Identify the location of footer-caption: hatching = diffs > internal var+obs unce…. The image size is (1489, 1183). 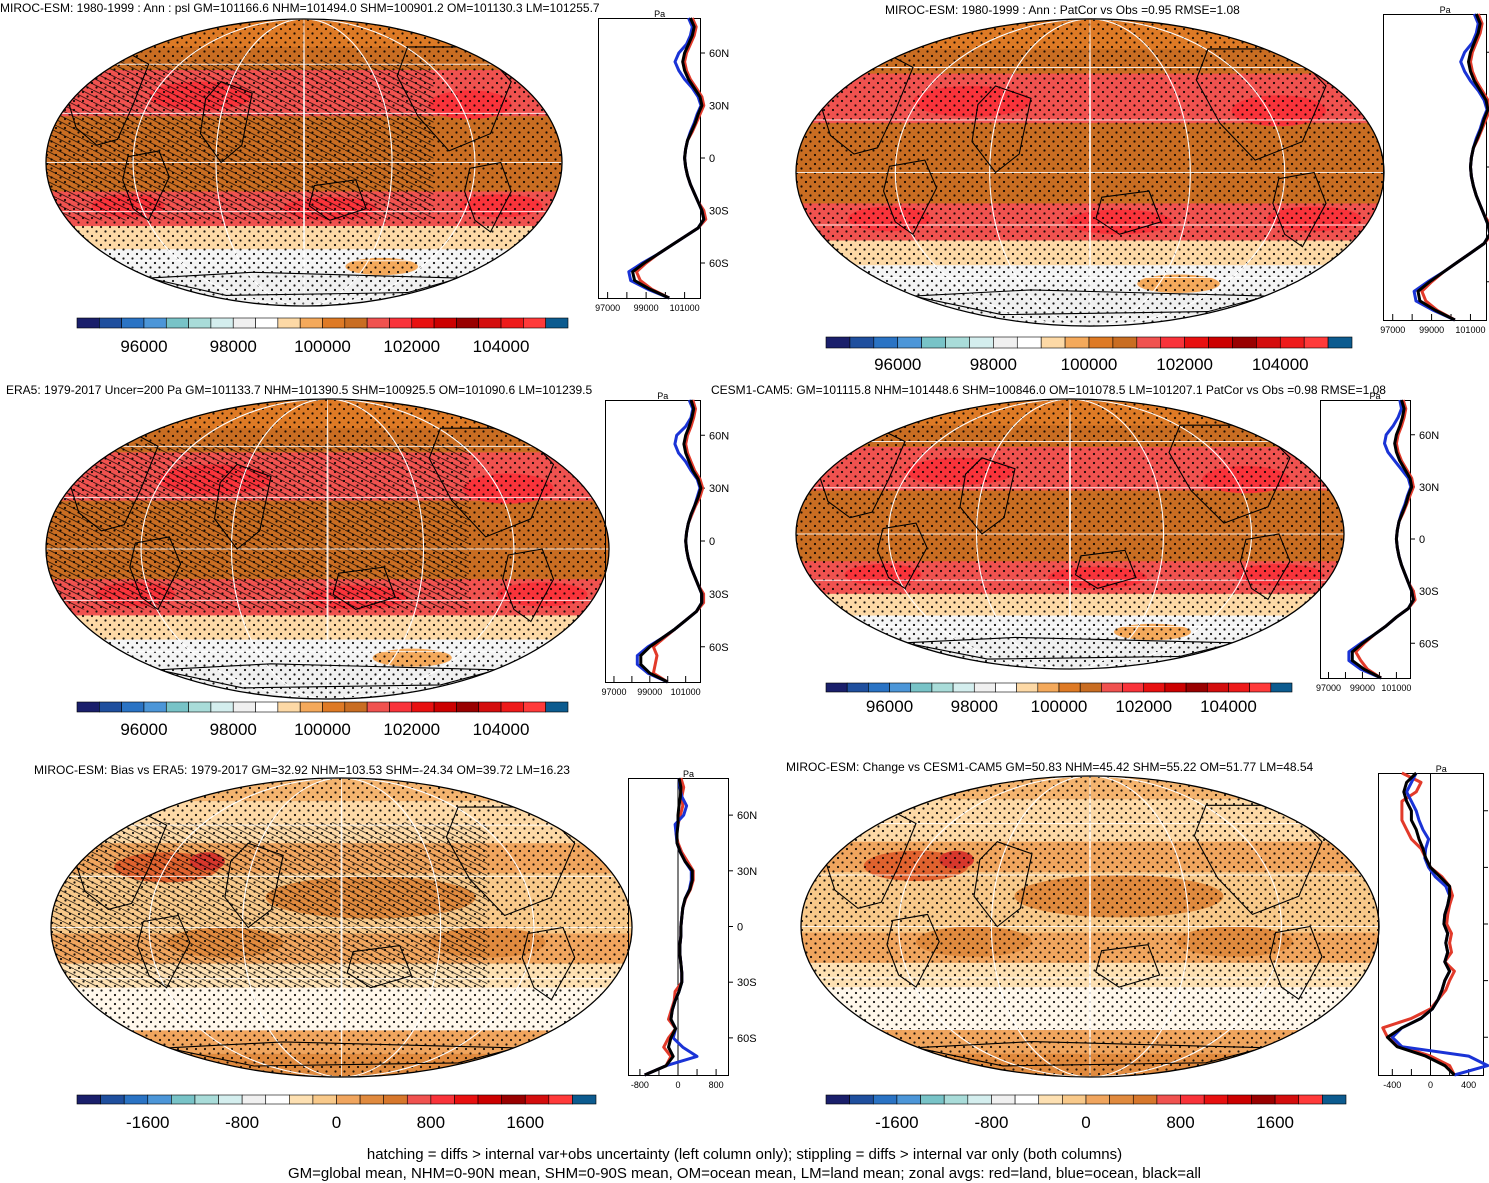
(744, 1164).